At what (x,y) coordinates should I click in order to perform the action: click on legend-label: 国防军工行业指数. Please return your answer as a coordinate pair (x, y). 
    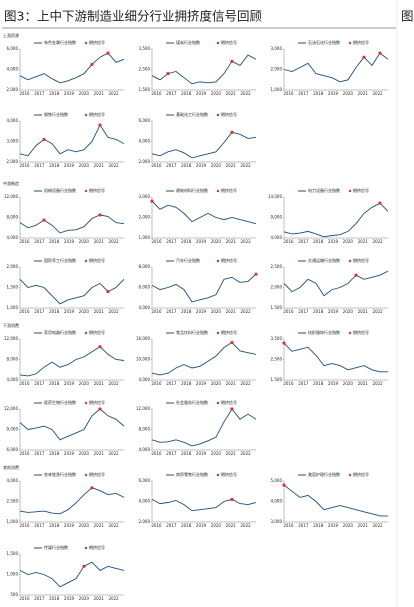
    Looking at the image, I should click on (60, 260).